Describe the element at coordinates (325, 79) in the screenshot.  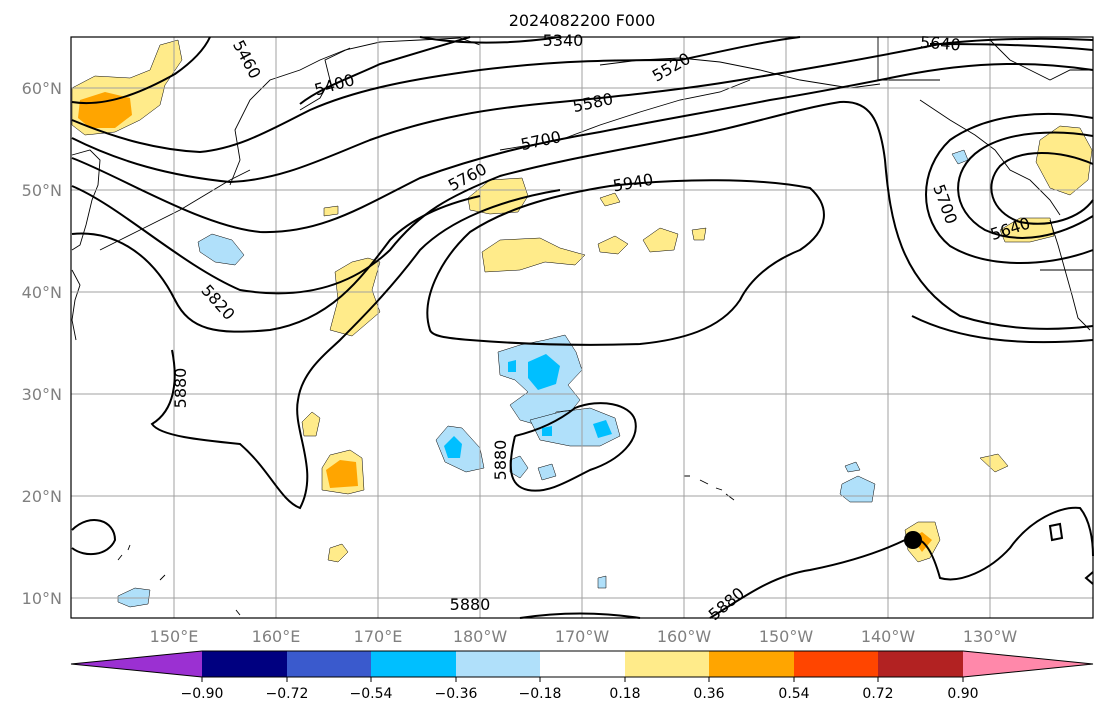
I see `coastline-bering` at that location.